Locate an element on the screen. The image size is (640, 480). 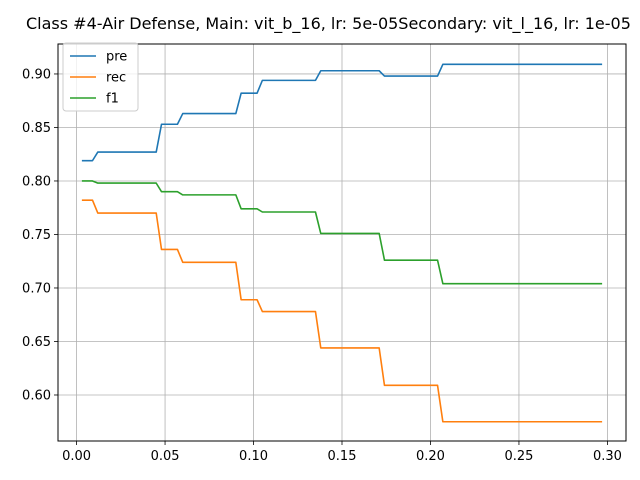
x-tick-label: 0.05 is located at coordinates (165, 456).